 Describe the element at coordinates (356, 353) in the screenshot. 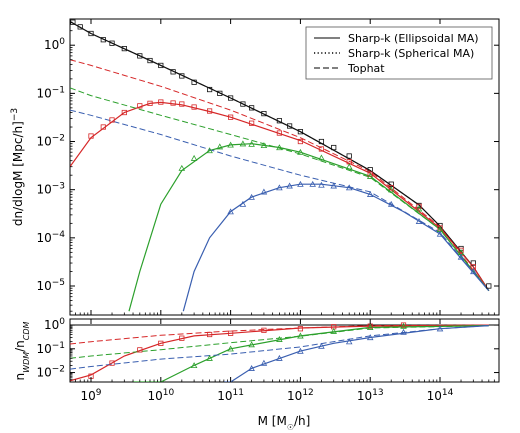

I see `bottom-m3-sharpk-line` at that location.